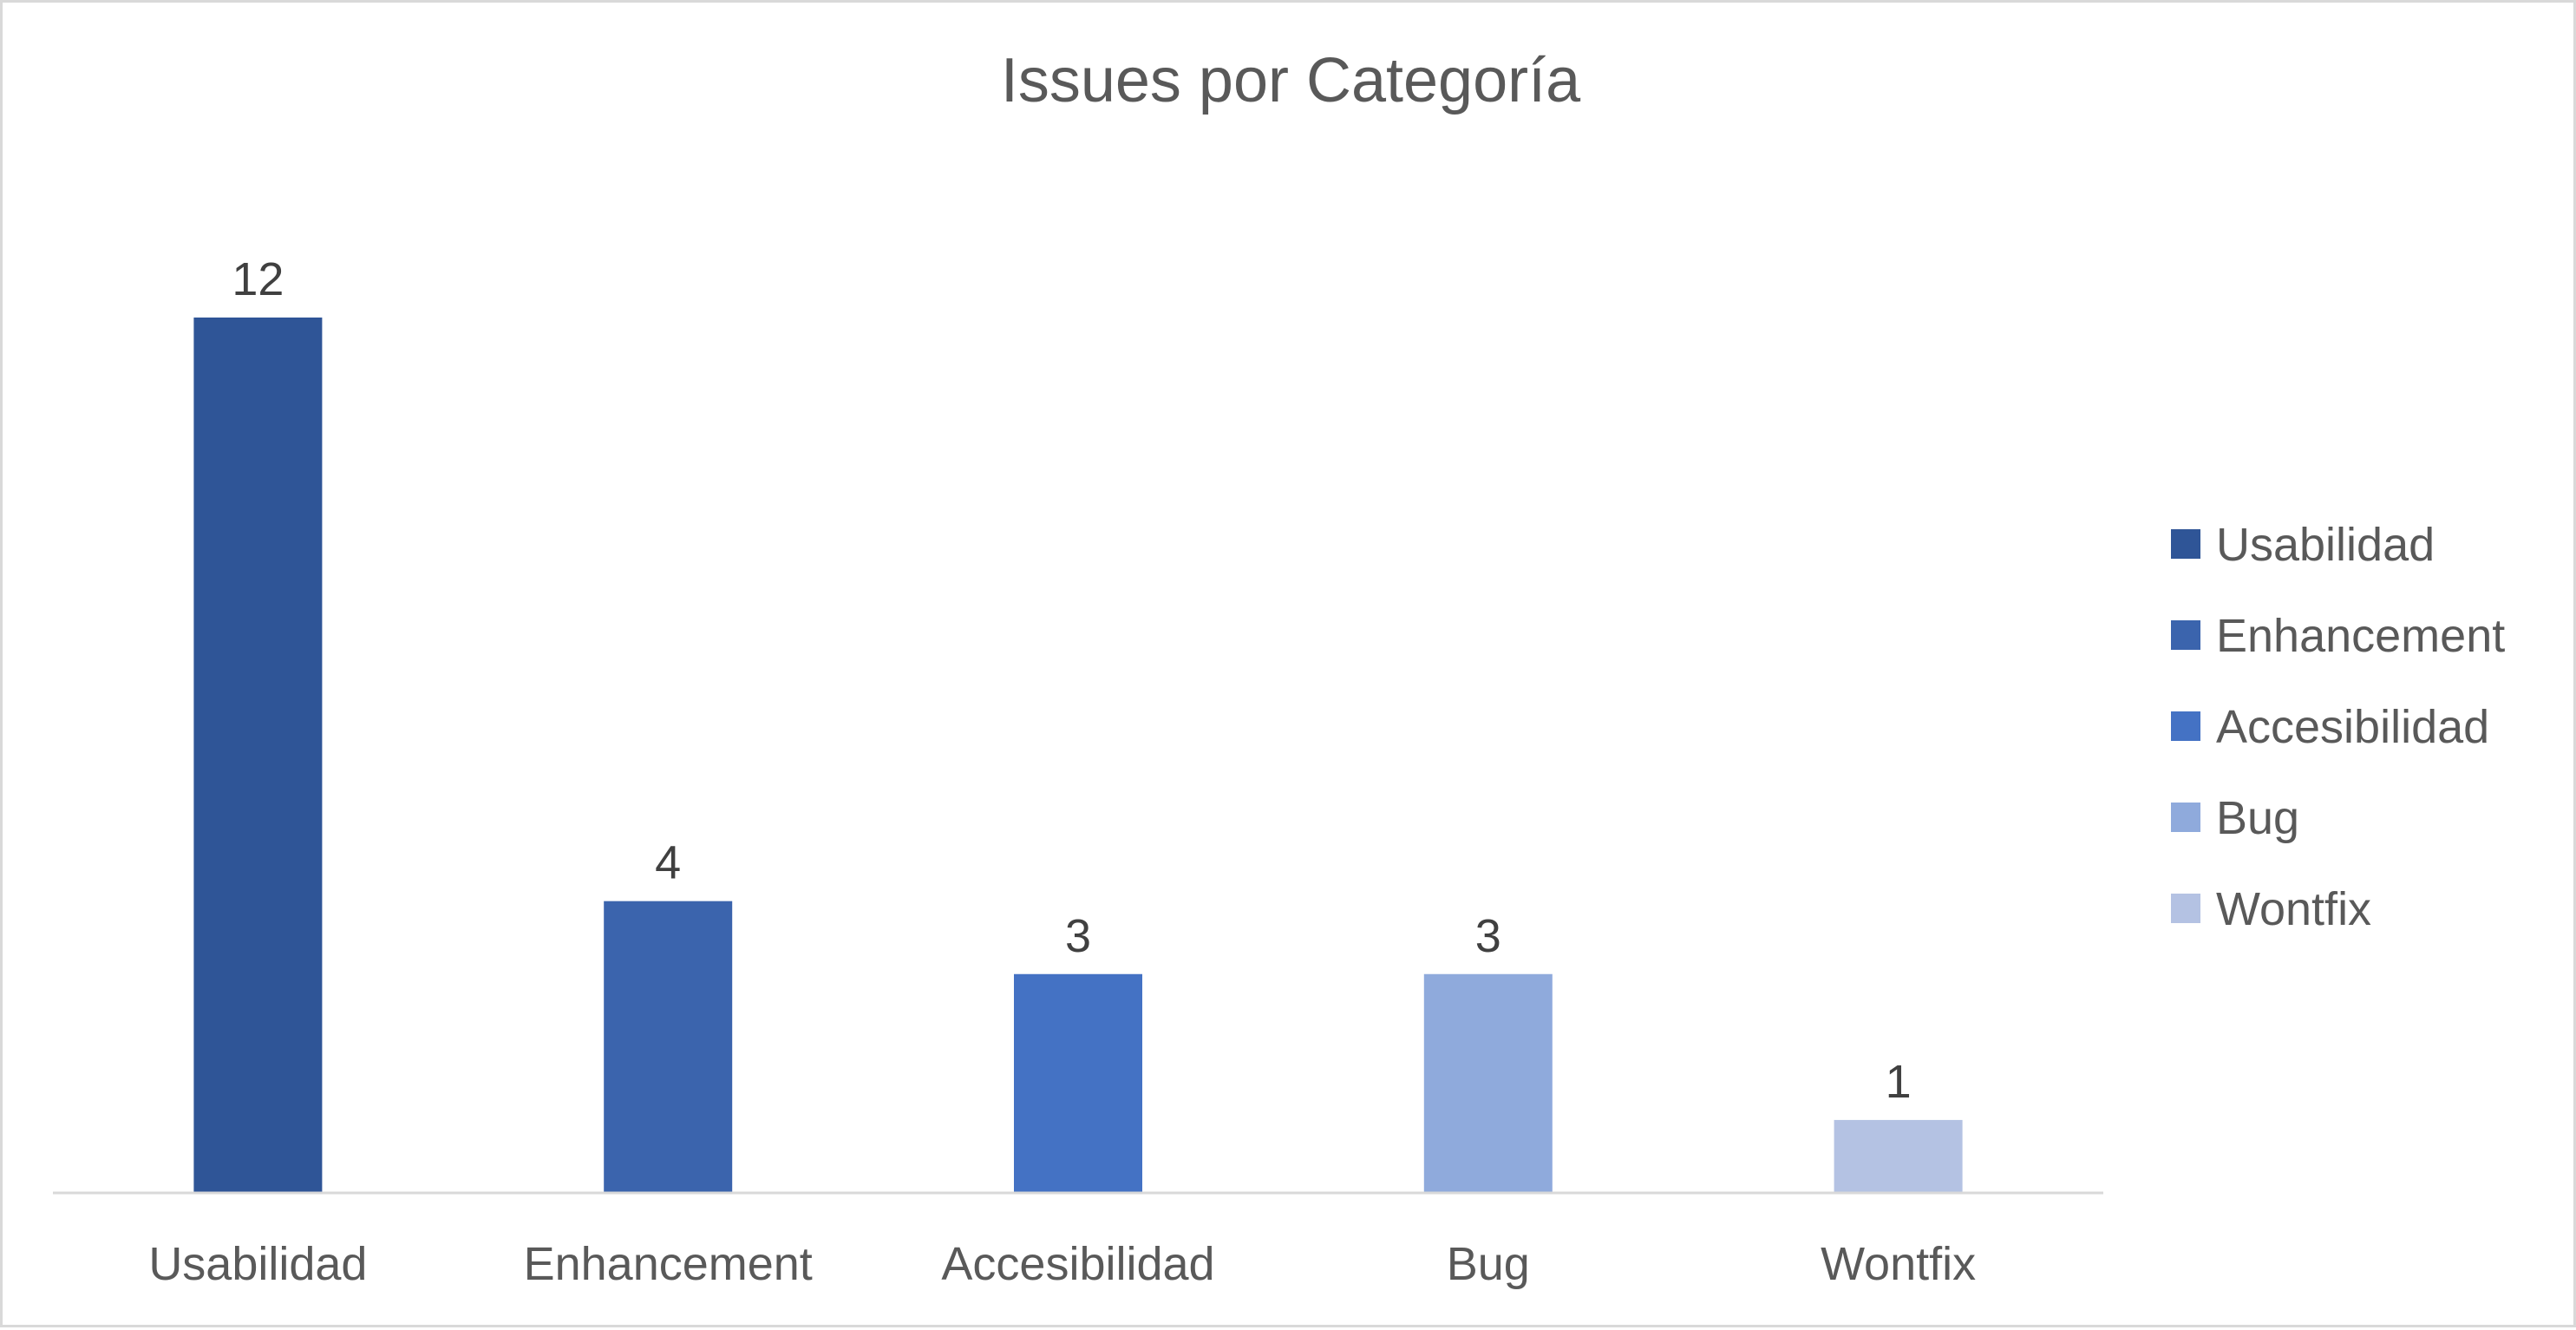 The image size is (2576, 1330). Describe the element at coordinates (2257, 818) in the screenshot. I see `legend-label-bug: Bug` at that location.